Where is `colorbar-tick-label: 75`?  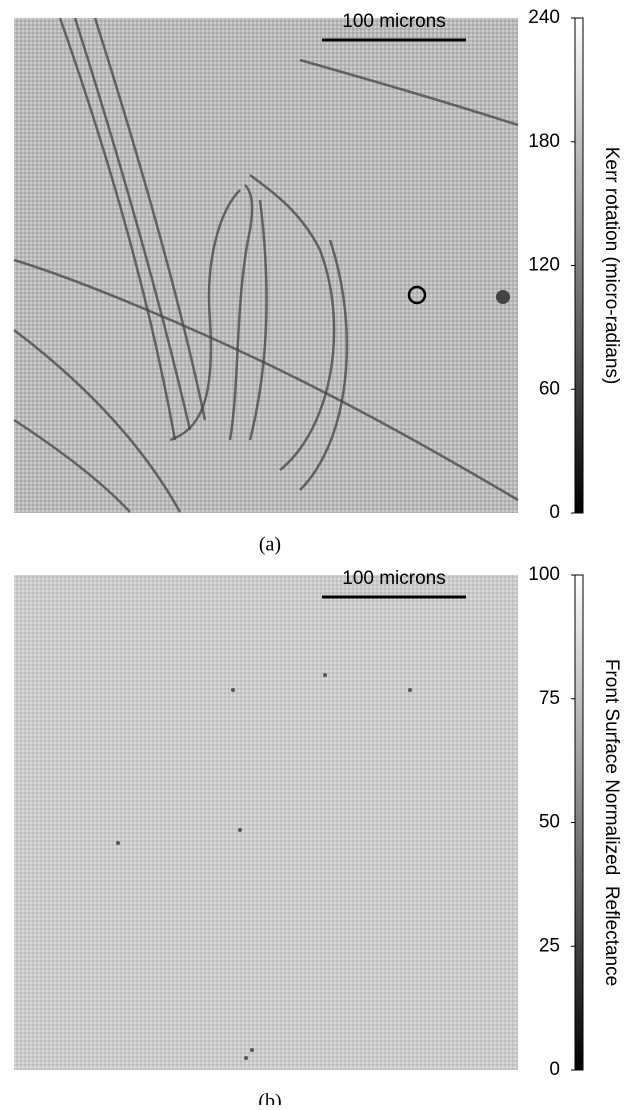
colorbar-tick-label: 75 is located at coordinates (549, 698).